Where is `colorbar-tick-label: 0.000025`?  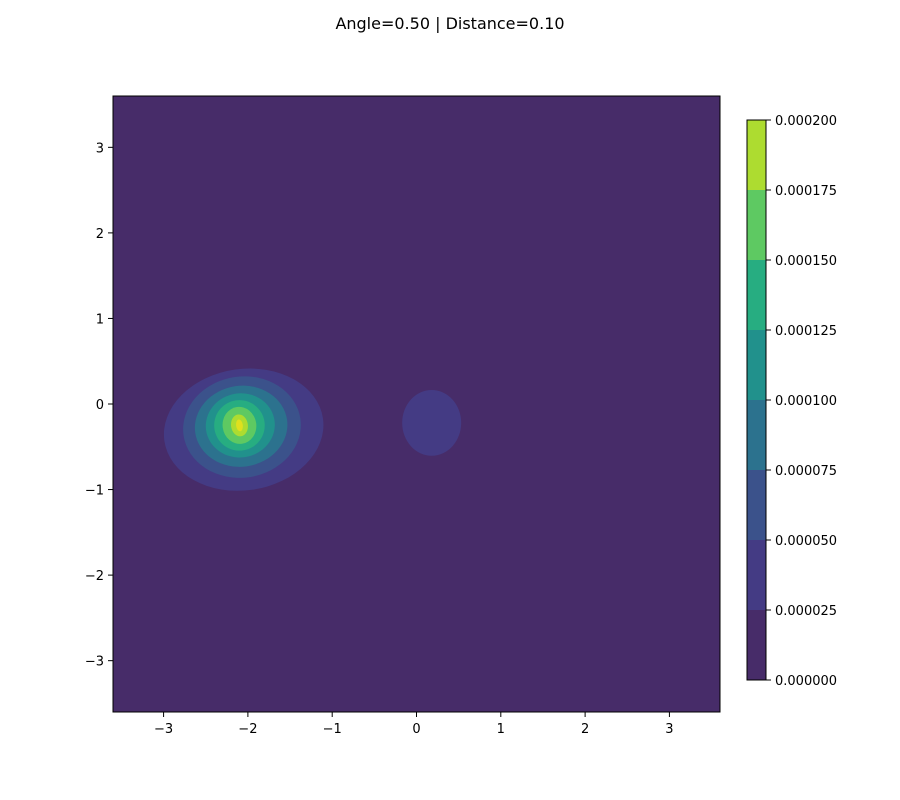
colorbar-tick-label: 0.000025 is located at coordinates (806, 611).